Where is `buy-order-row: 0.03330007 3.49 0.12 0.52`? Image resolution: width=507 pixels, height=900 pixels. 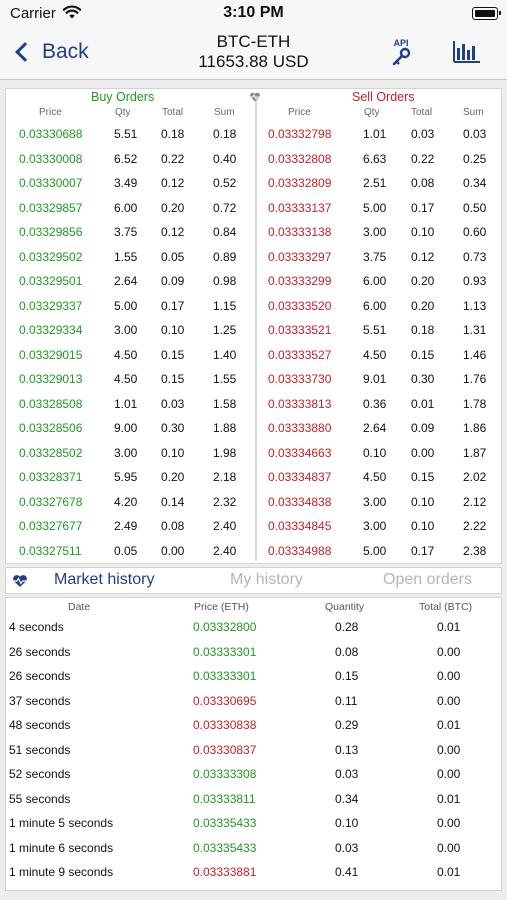 buy-order-row: 0.03330007 3.49 0.12 0.52 is located at coordinates (130, 183).